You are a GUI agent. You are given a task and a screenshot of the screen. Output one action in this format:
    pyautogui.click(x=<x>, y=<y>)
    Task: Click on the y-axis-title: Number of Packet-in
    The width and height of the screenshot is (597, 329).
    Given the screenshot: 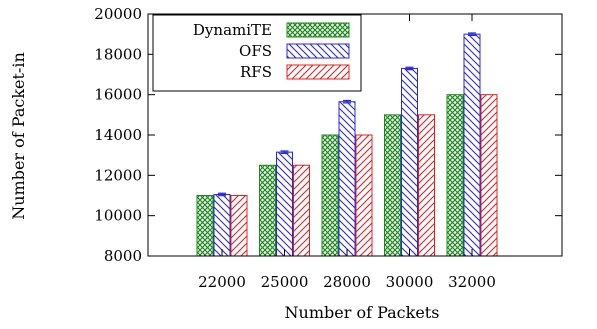 What is the action you would take?
    pyautogui.click(x=18, y=136)
    